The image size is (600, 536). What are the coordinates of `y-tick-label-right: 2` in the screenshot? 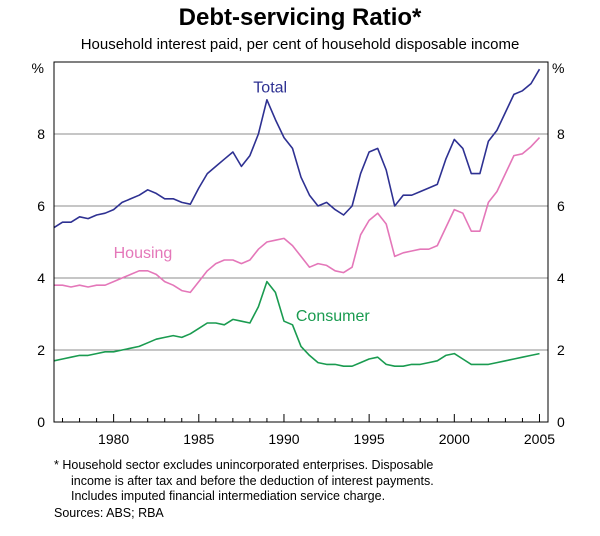 It's located at (561, 350).